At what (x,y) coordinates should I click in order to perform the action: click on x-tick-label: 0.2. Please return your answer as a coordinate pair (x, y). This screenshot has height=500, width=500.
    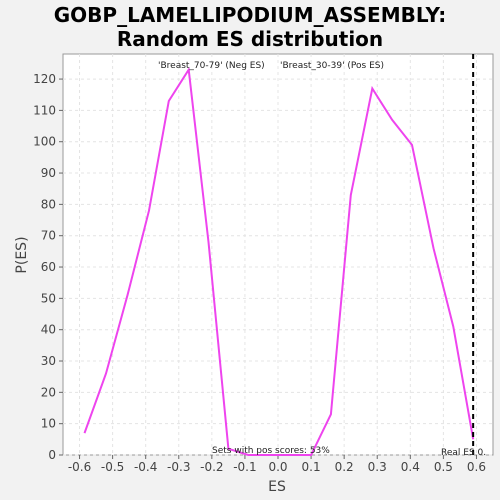
    Looking at the image, I should click on (344, 467).